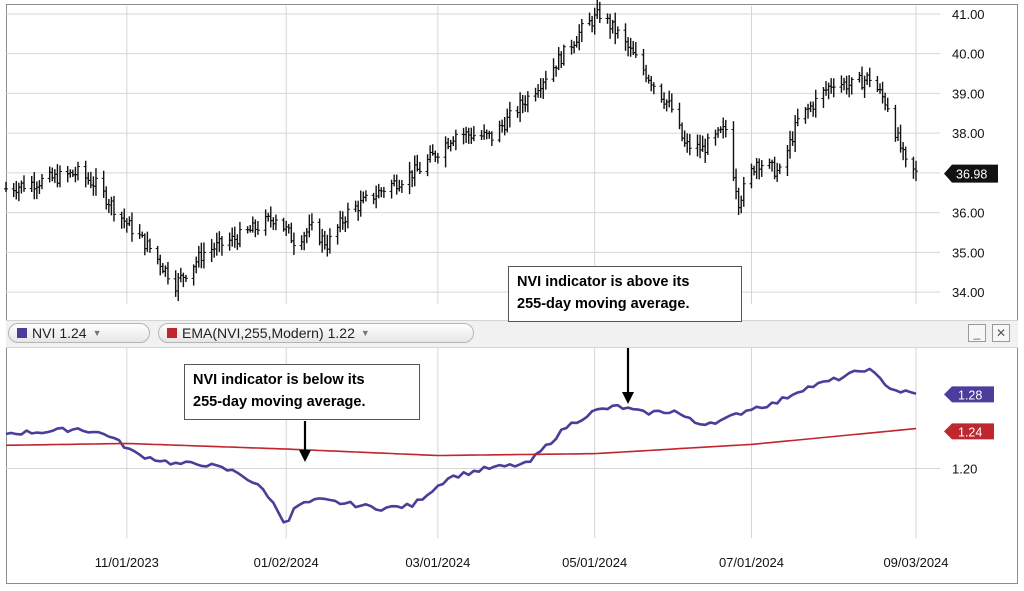 Image resolution: width=1024 pixels, height=591 pixels. I want to click on series-line-ema-nvi-255-modern-, so click(461, 442).